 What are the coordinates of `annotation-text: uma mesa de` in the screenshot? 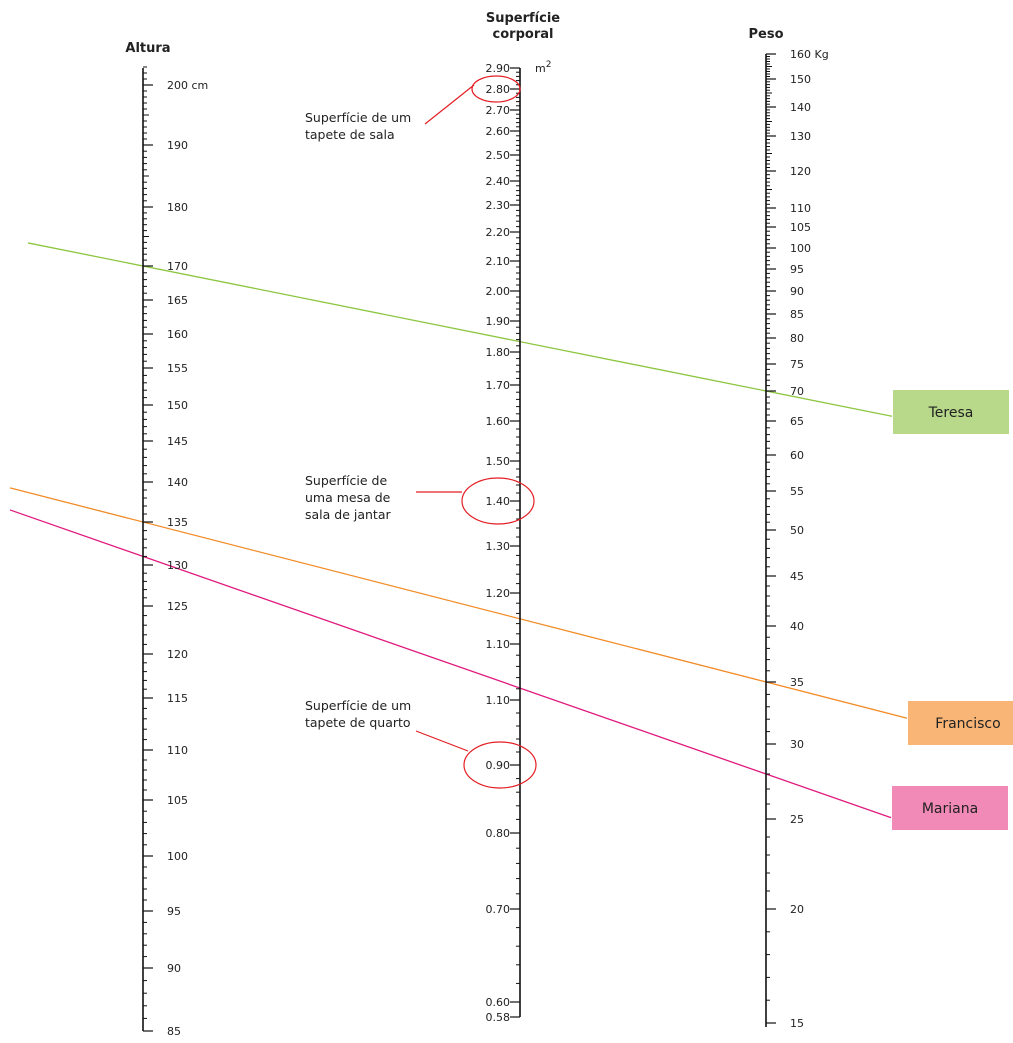 It's located at (348, 497).